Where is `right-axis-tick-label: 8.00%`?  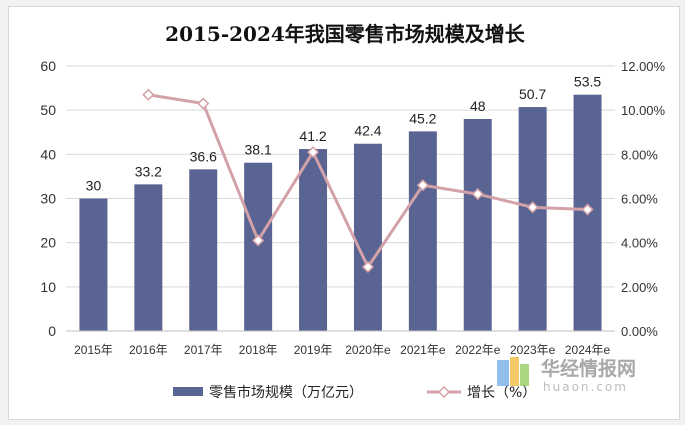
right-axis-tick-label: 8.00% is located at coordinates (639, 154).